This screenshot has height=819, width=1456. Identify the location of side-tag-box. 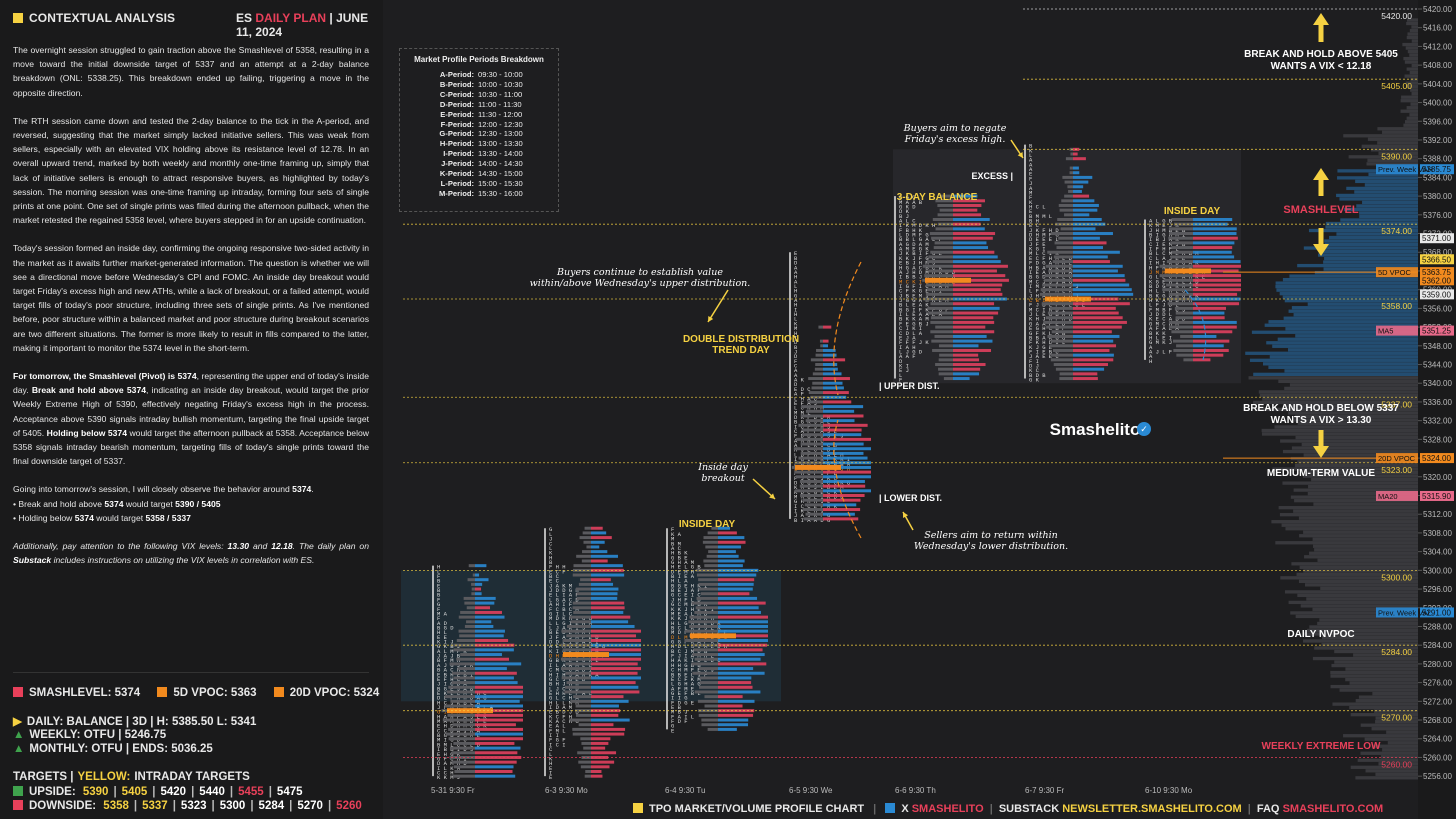
(1397, 272).